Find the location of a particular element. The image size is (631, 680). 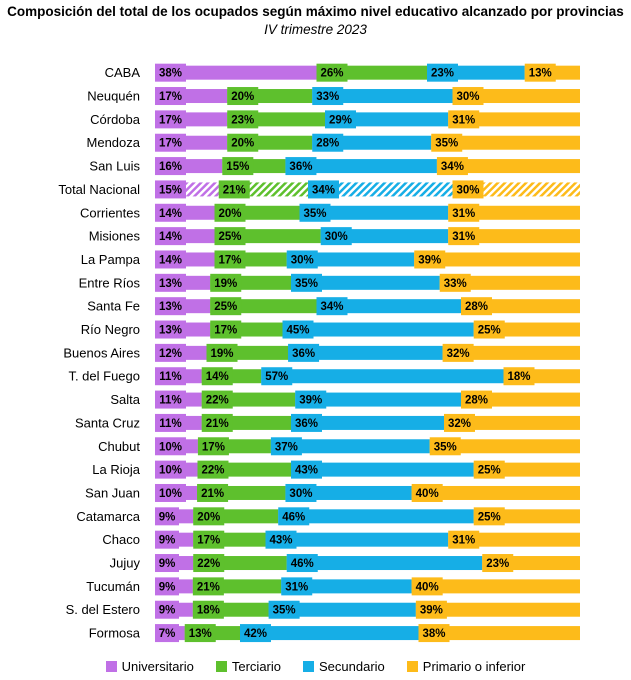

bar-cordoba-primario-o-inferior is located at coordinates (514, 119).